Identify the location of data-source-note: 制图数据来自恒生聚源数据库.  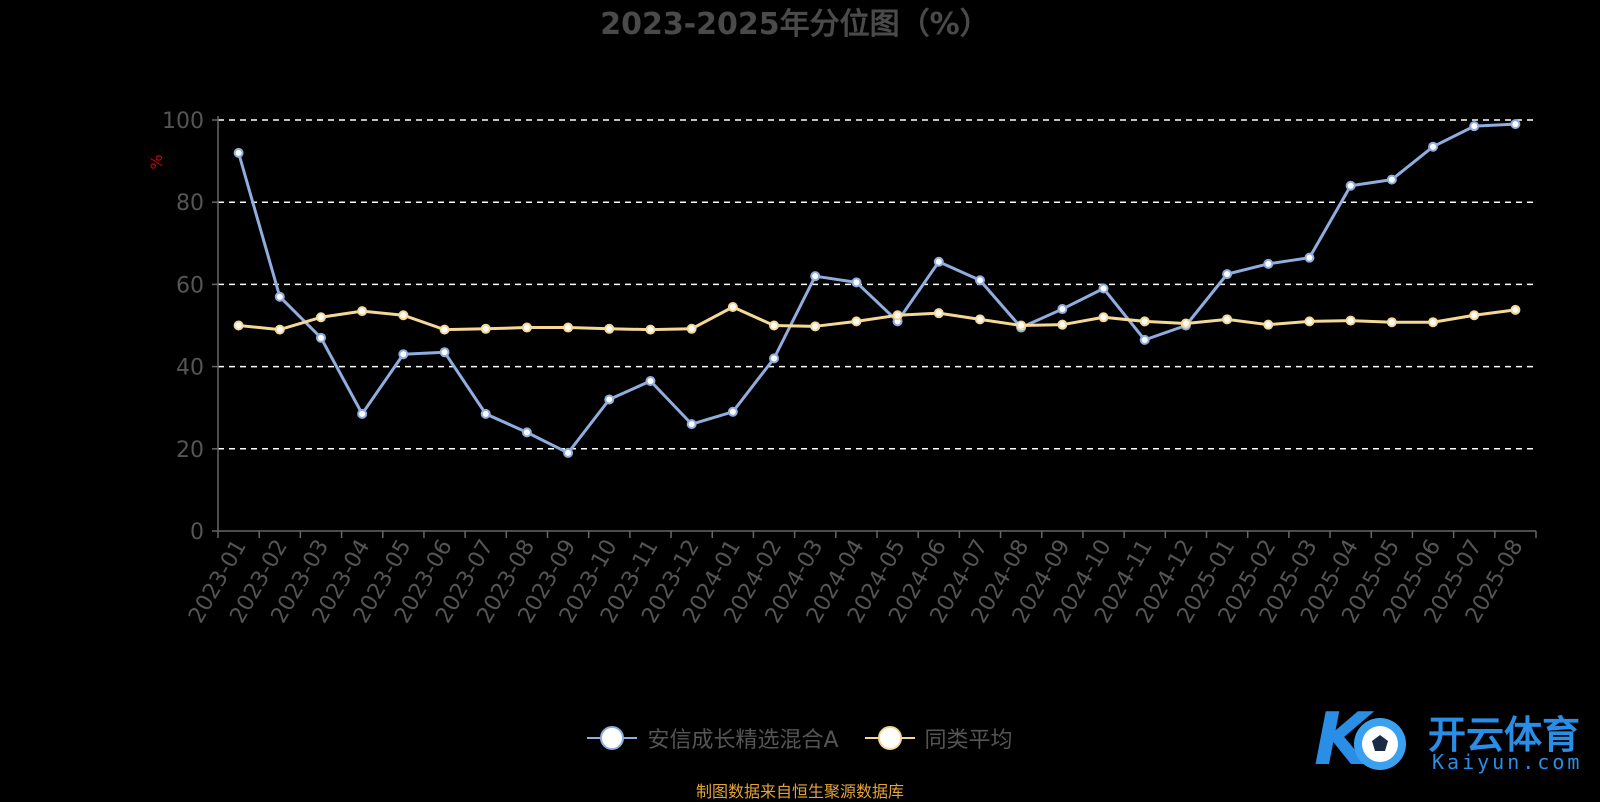
(799, 791).